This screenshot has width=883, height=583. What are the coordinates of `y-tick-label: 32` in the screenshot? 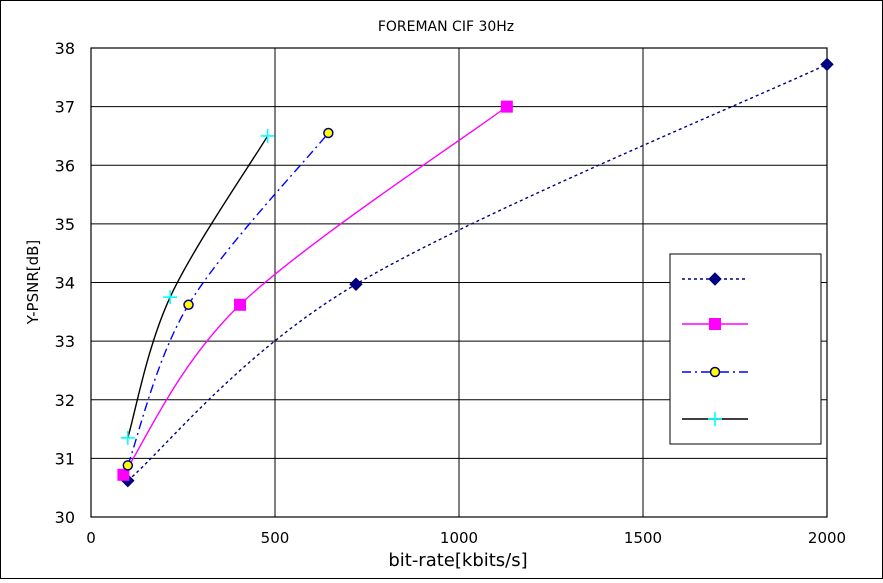 It's located at (65, 400).